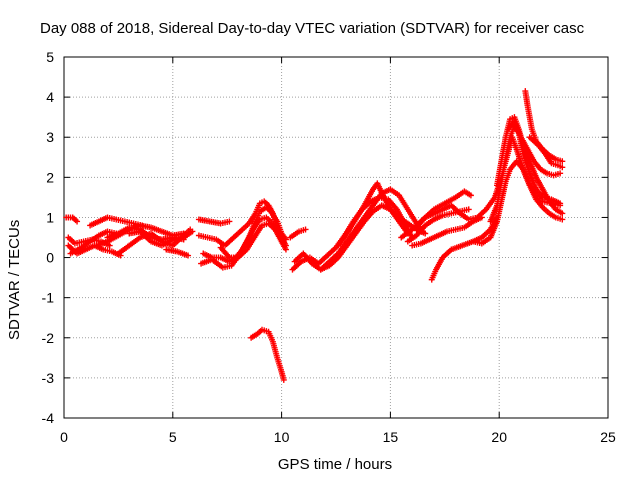 The width and height of the screenshot is (640, 480). What do you see at coordinates (64, 437) in the screenshot?
I see `x-tick-label: 0` at bounding box center [64, 437].